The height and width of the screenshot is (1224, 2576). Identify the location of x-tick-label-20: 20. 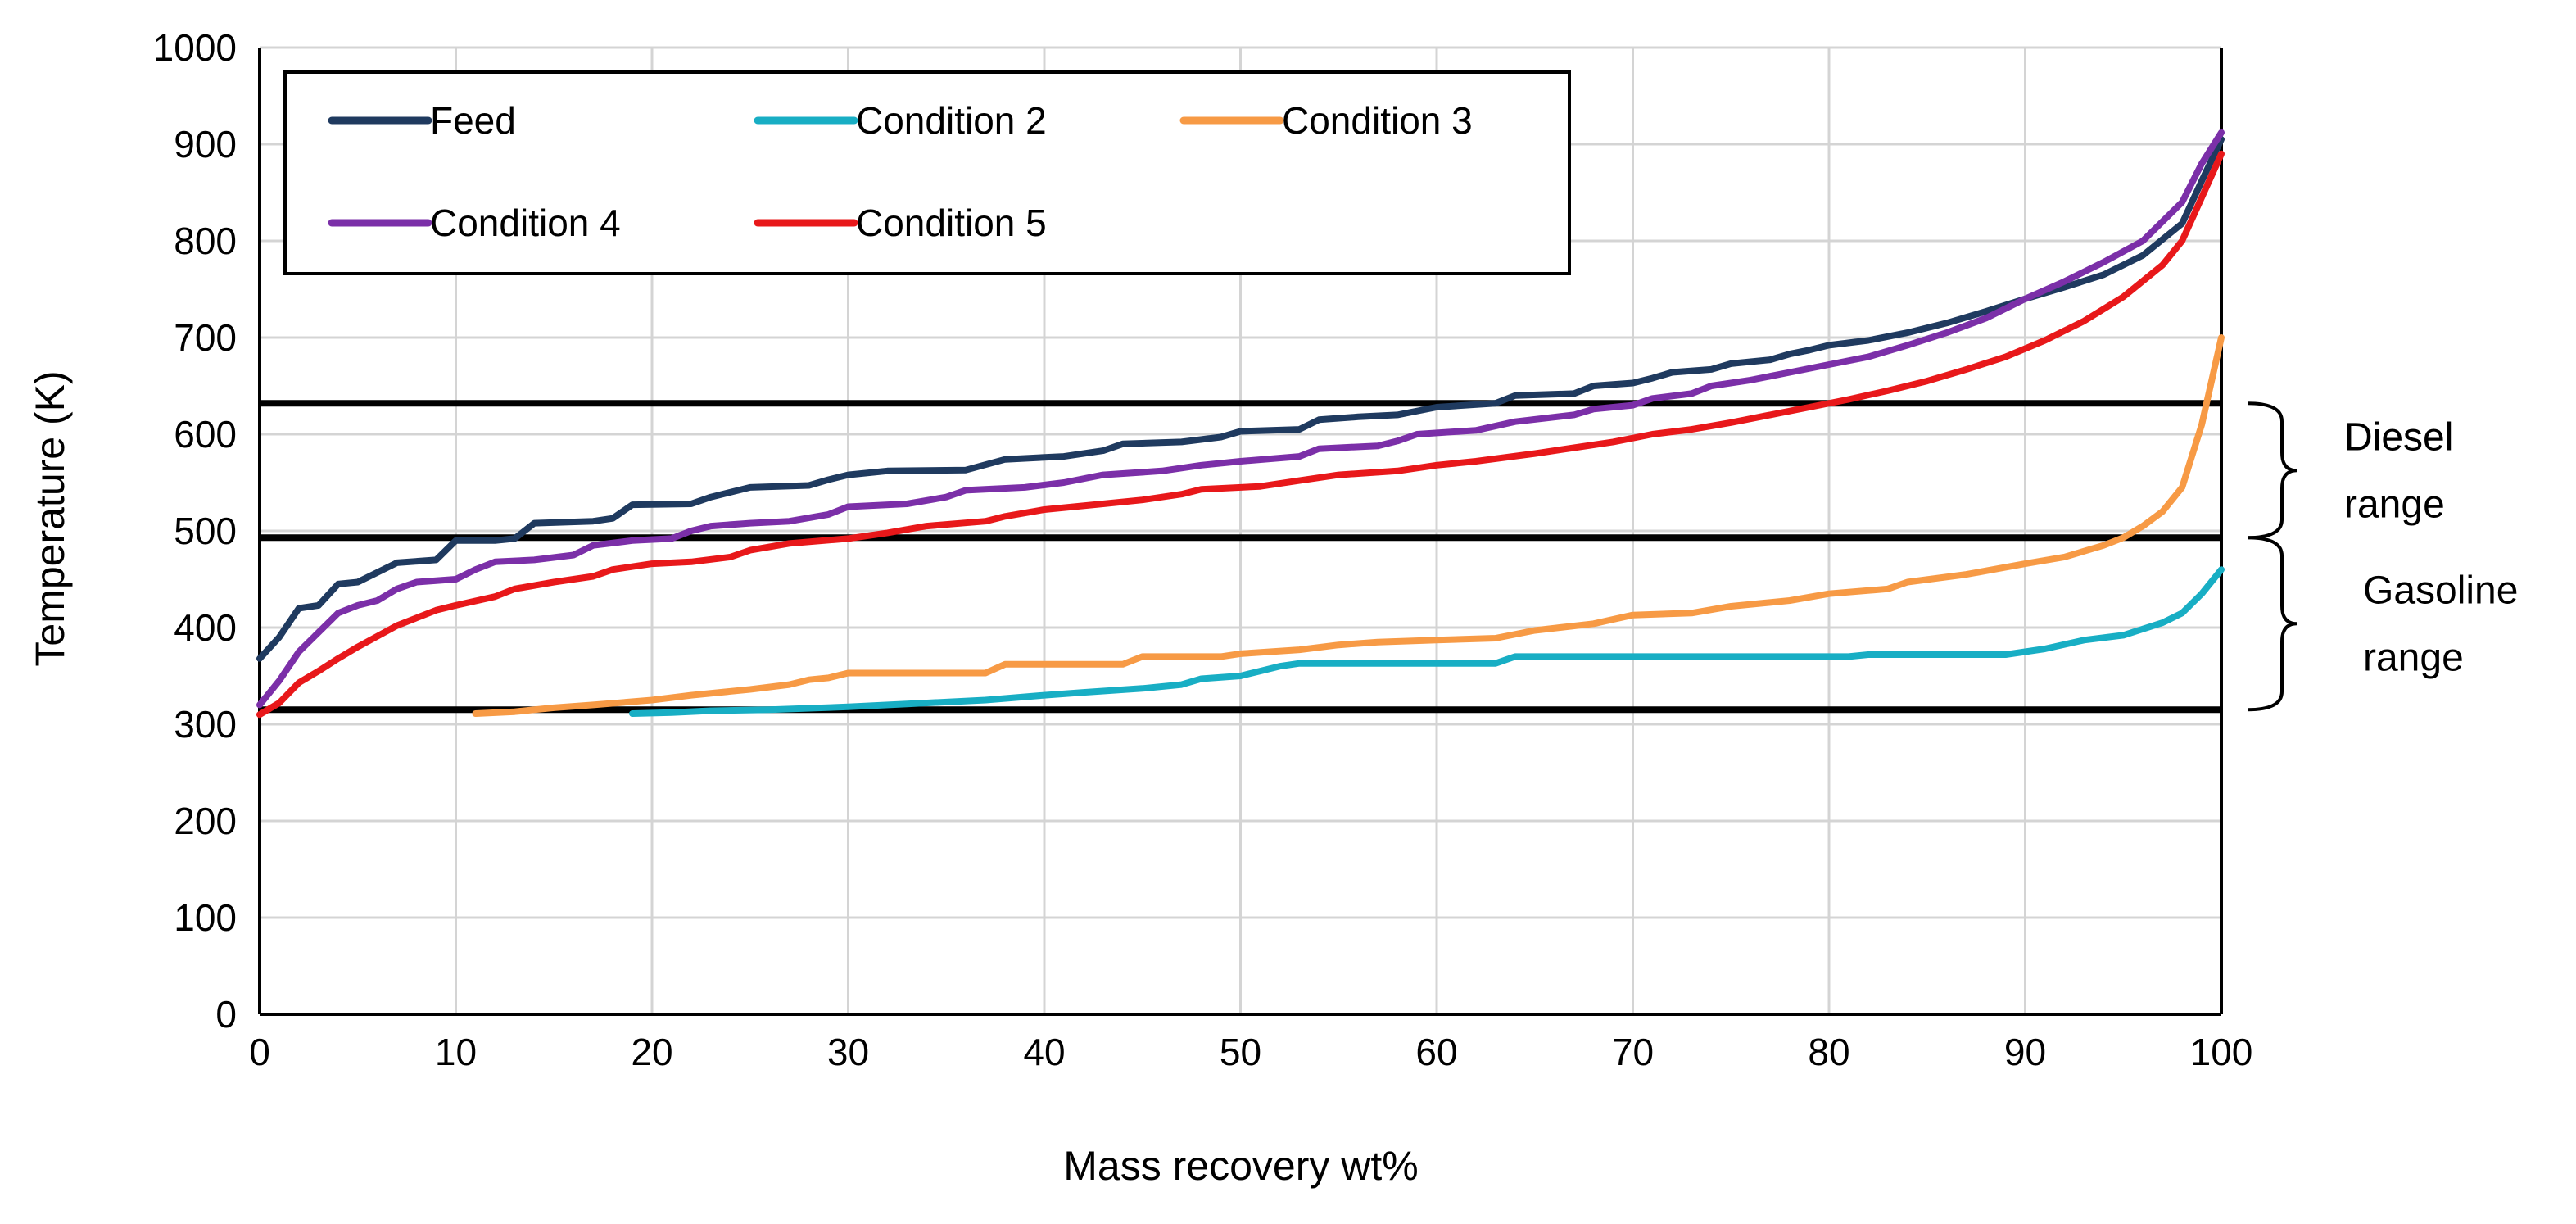
(651, 1052).